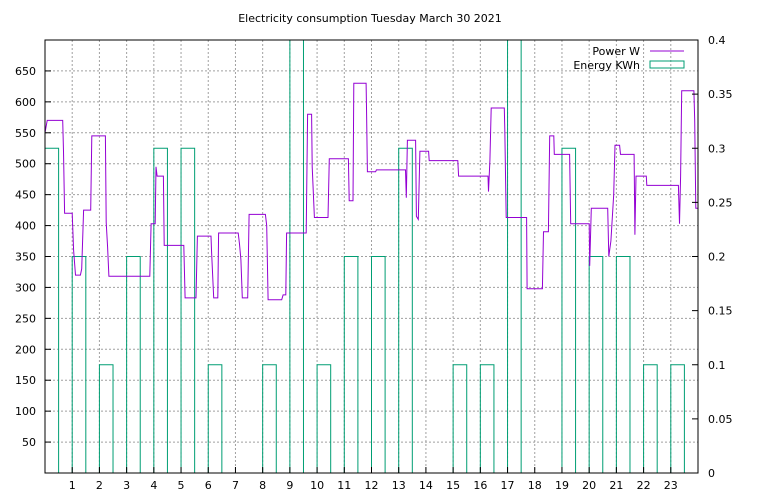 The height and width of the screenshot is (500, 768). I want to click on x-tick-label: 14, so click(426, 485).